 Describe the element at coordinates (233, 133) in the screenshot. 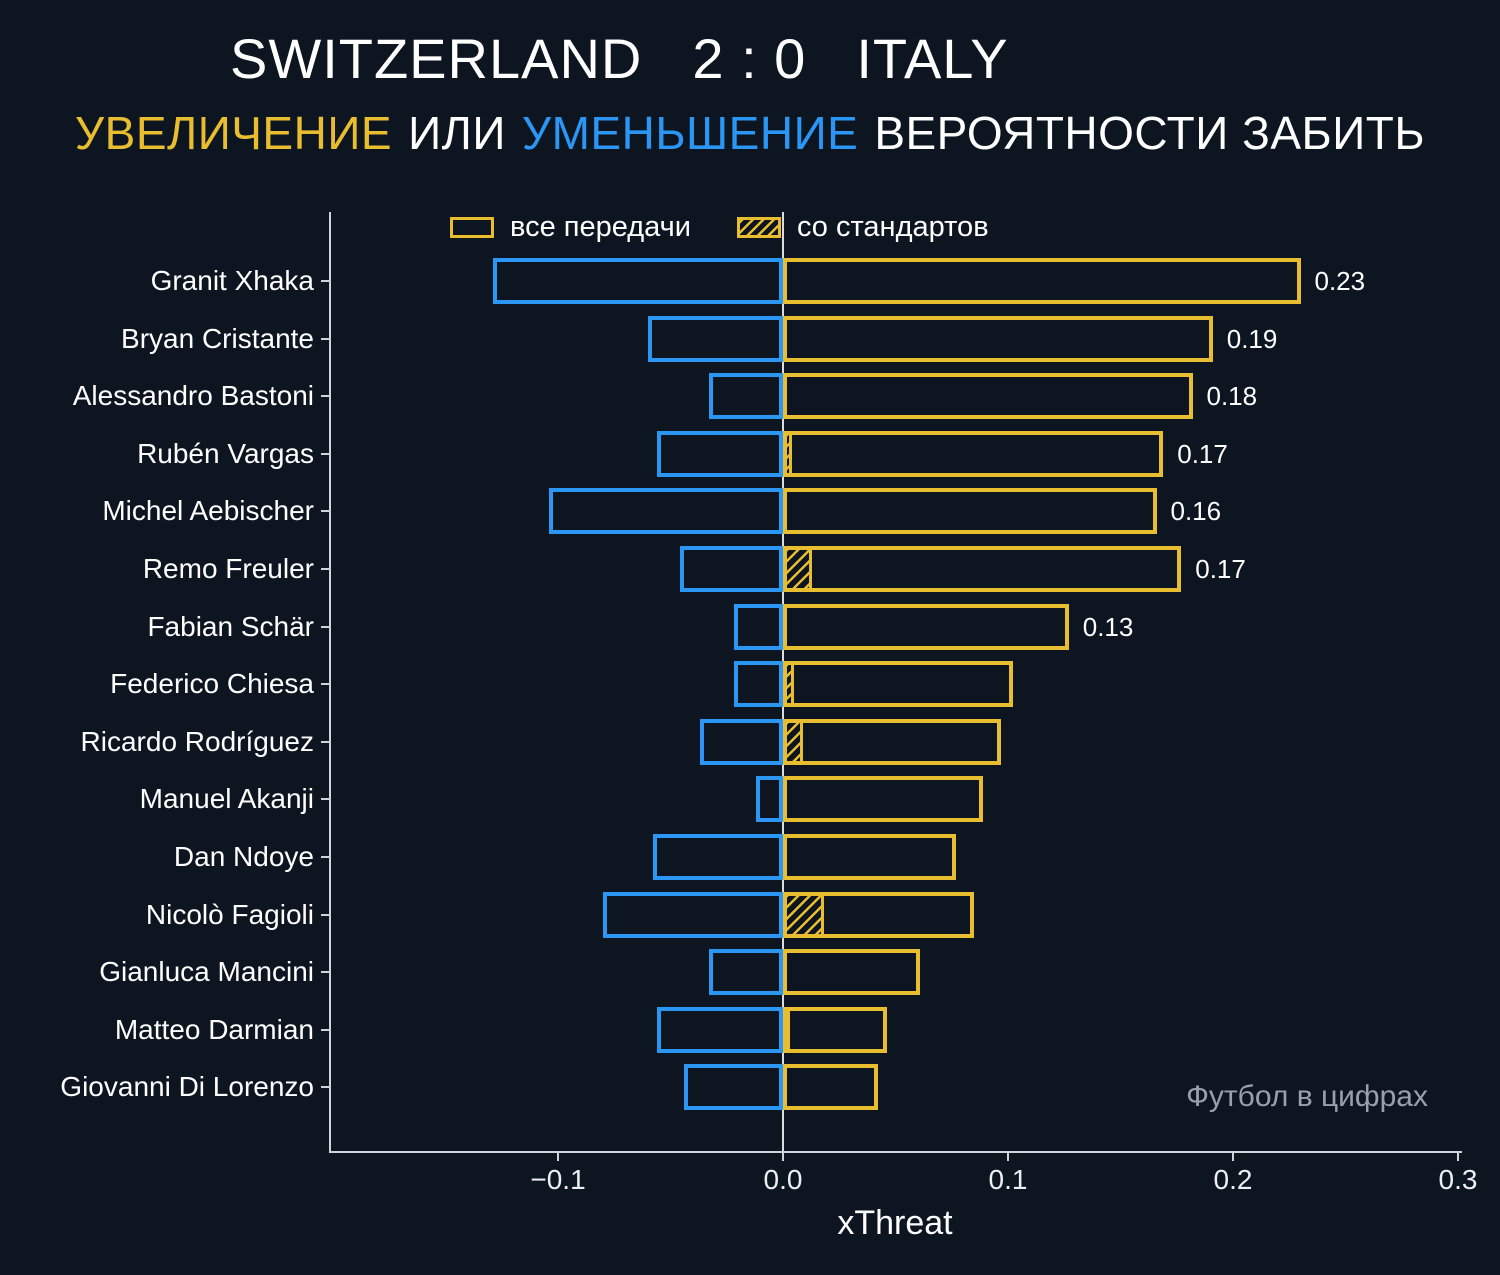

I see `subtitle-increase-word: УВЕЛИЧЕНИЕ` at that location.